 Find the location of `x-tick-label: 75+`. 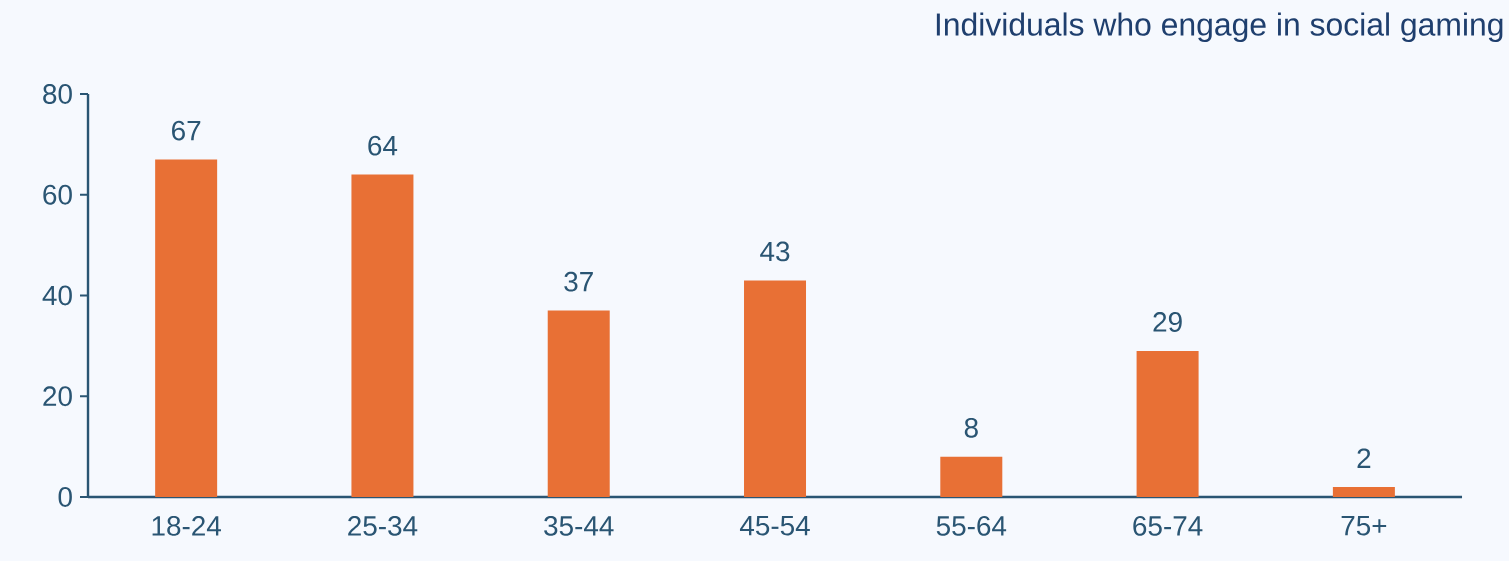

x-tick-label: 75+ is located at coordinates (1364, 526).